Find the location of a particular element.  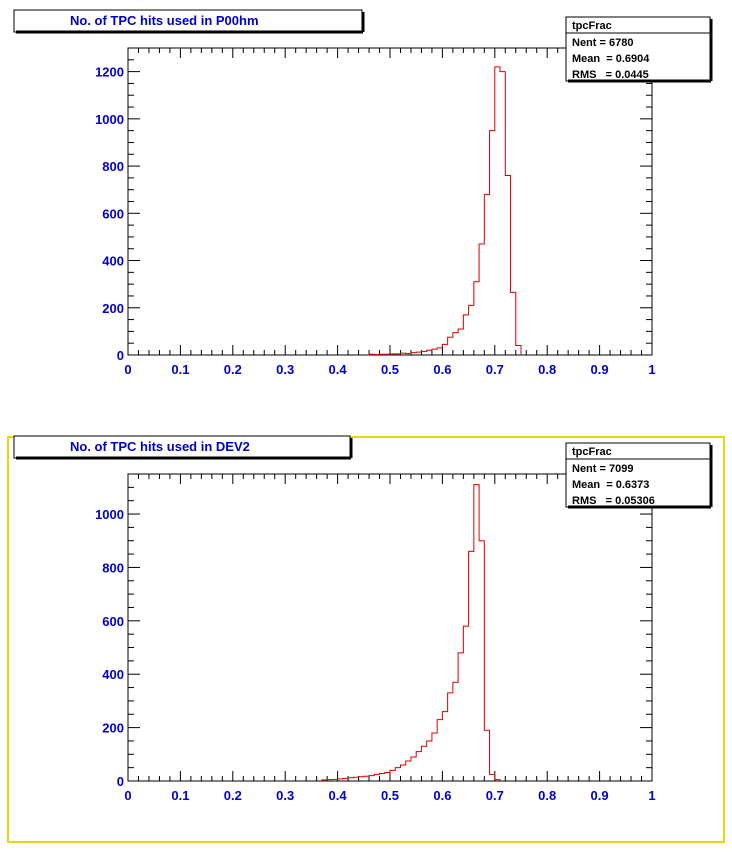

stats-entries-1: Nent = 6780 is located at coordinates (602, 43).